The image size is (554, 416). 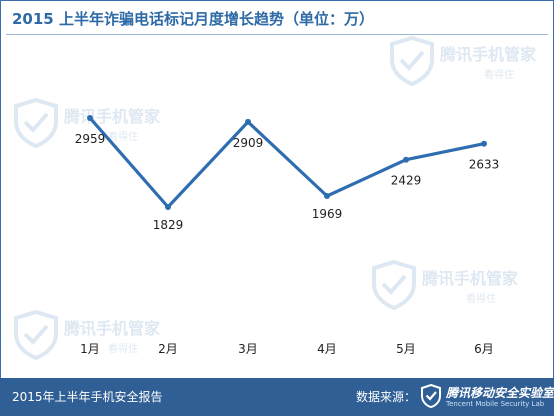 I want to click on title-divider, so click(x=277, y=34).